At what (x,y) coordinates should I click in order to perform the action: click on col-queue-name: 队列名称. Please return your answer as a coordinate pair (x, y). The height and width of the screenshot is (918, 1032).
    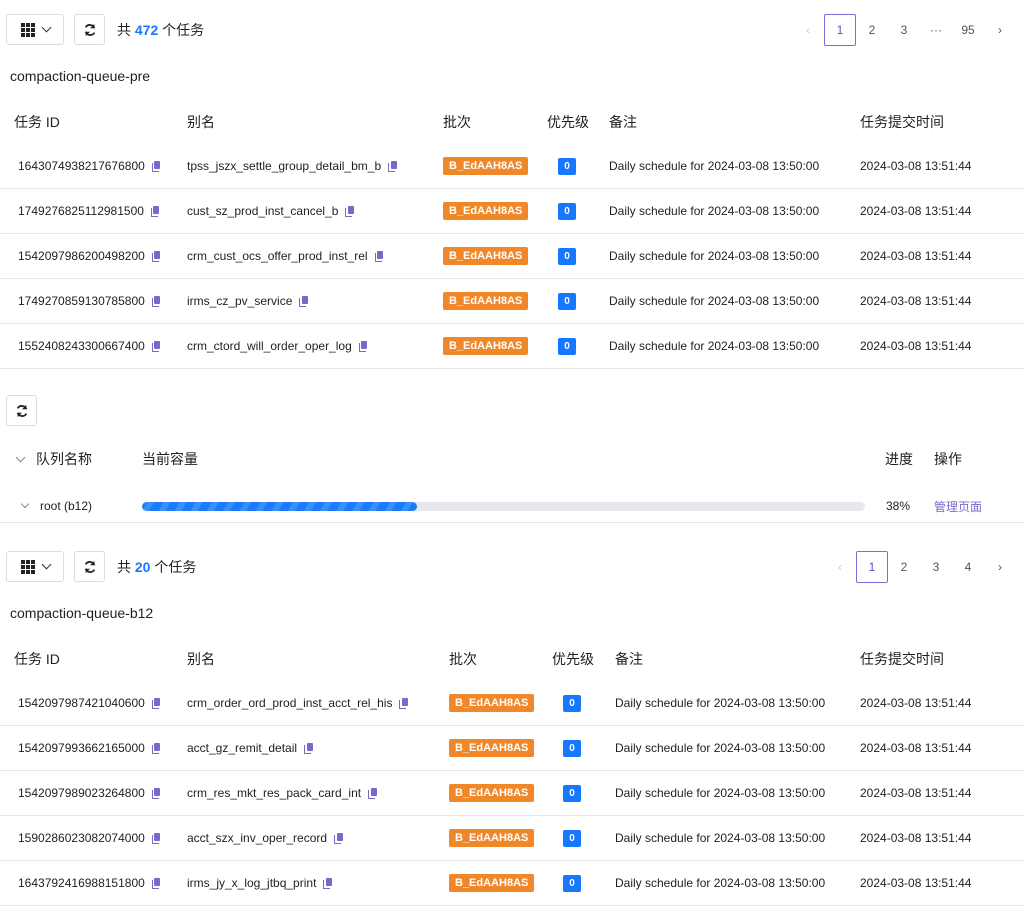
    Looking at the image, I should click on (64, 459).